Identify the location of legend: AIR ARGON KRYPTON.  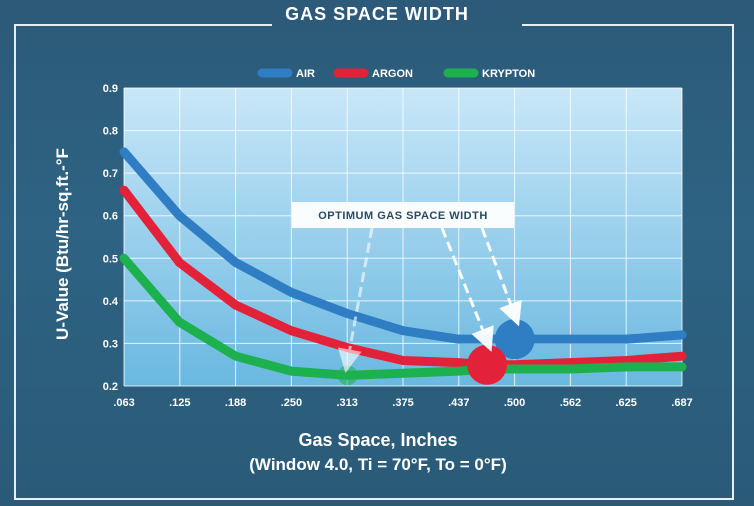
(396, 74).